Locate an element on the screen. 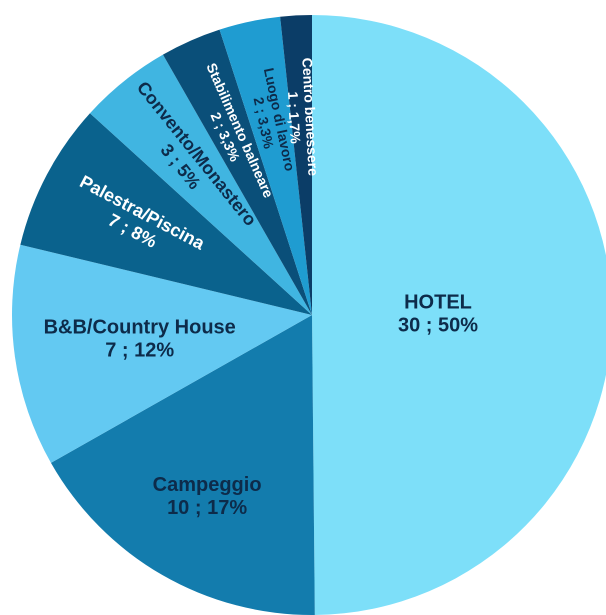 The image size is (606, 615). slice-name: HOTEL is located at coordinates (438, 303).